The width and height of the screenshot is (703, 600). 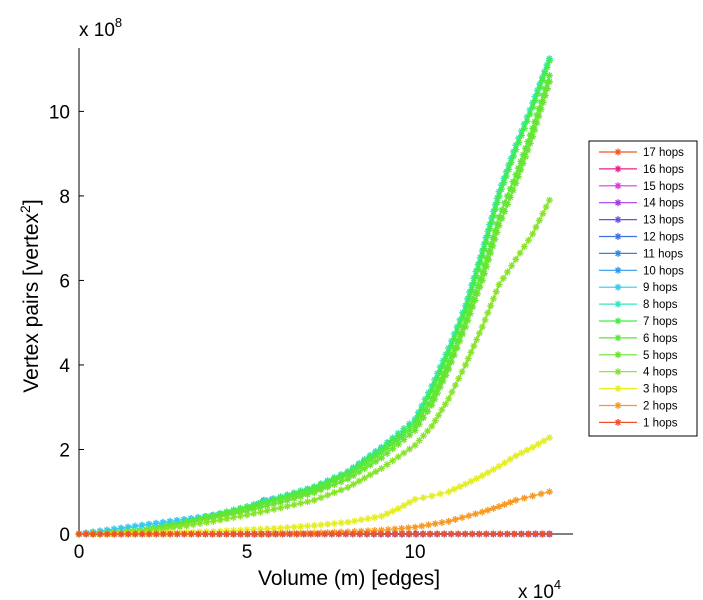 What do you see at coordinates (64, 281) in the screenshot?
I see `y-tick-label: 6` at bounding box center [64, 281].